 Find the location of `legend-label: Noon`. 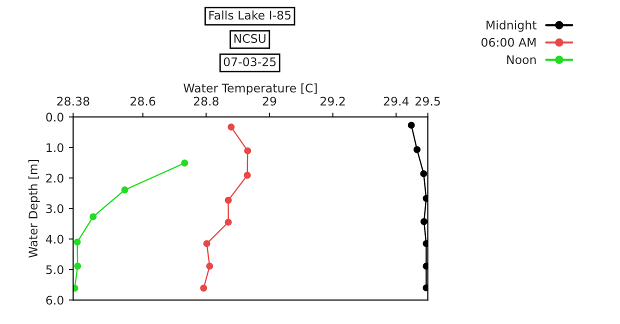

legend-label: Noon is located at coordinates (521, 59).